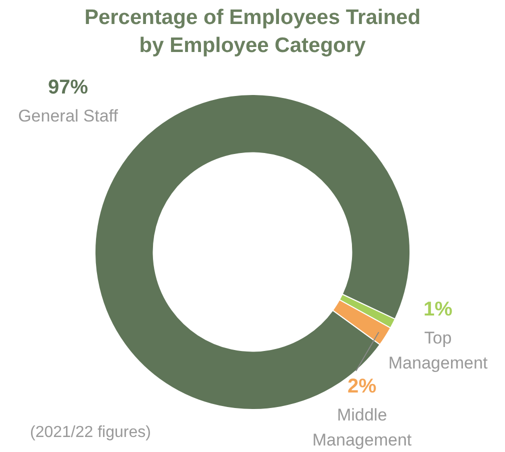 The width and height of the screenshot is (505, 452). What do you see at coordinates (362, 428) in the screenshot?
I see `slice-label: Middle Management` at bounding box center [362, 428].